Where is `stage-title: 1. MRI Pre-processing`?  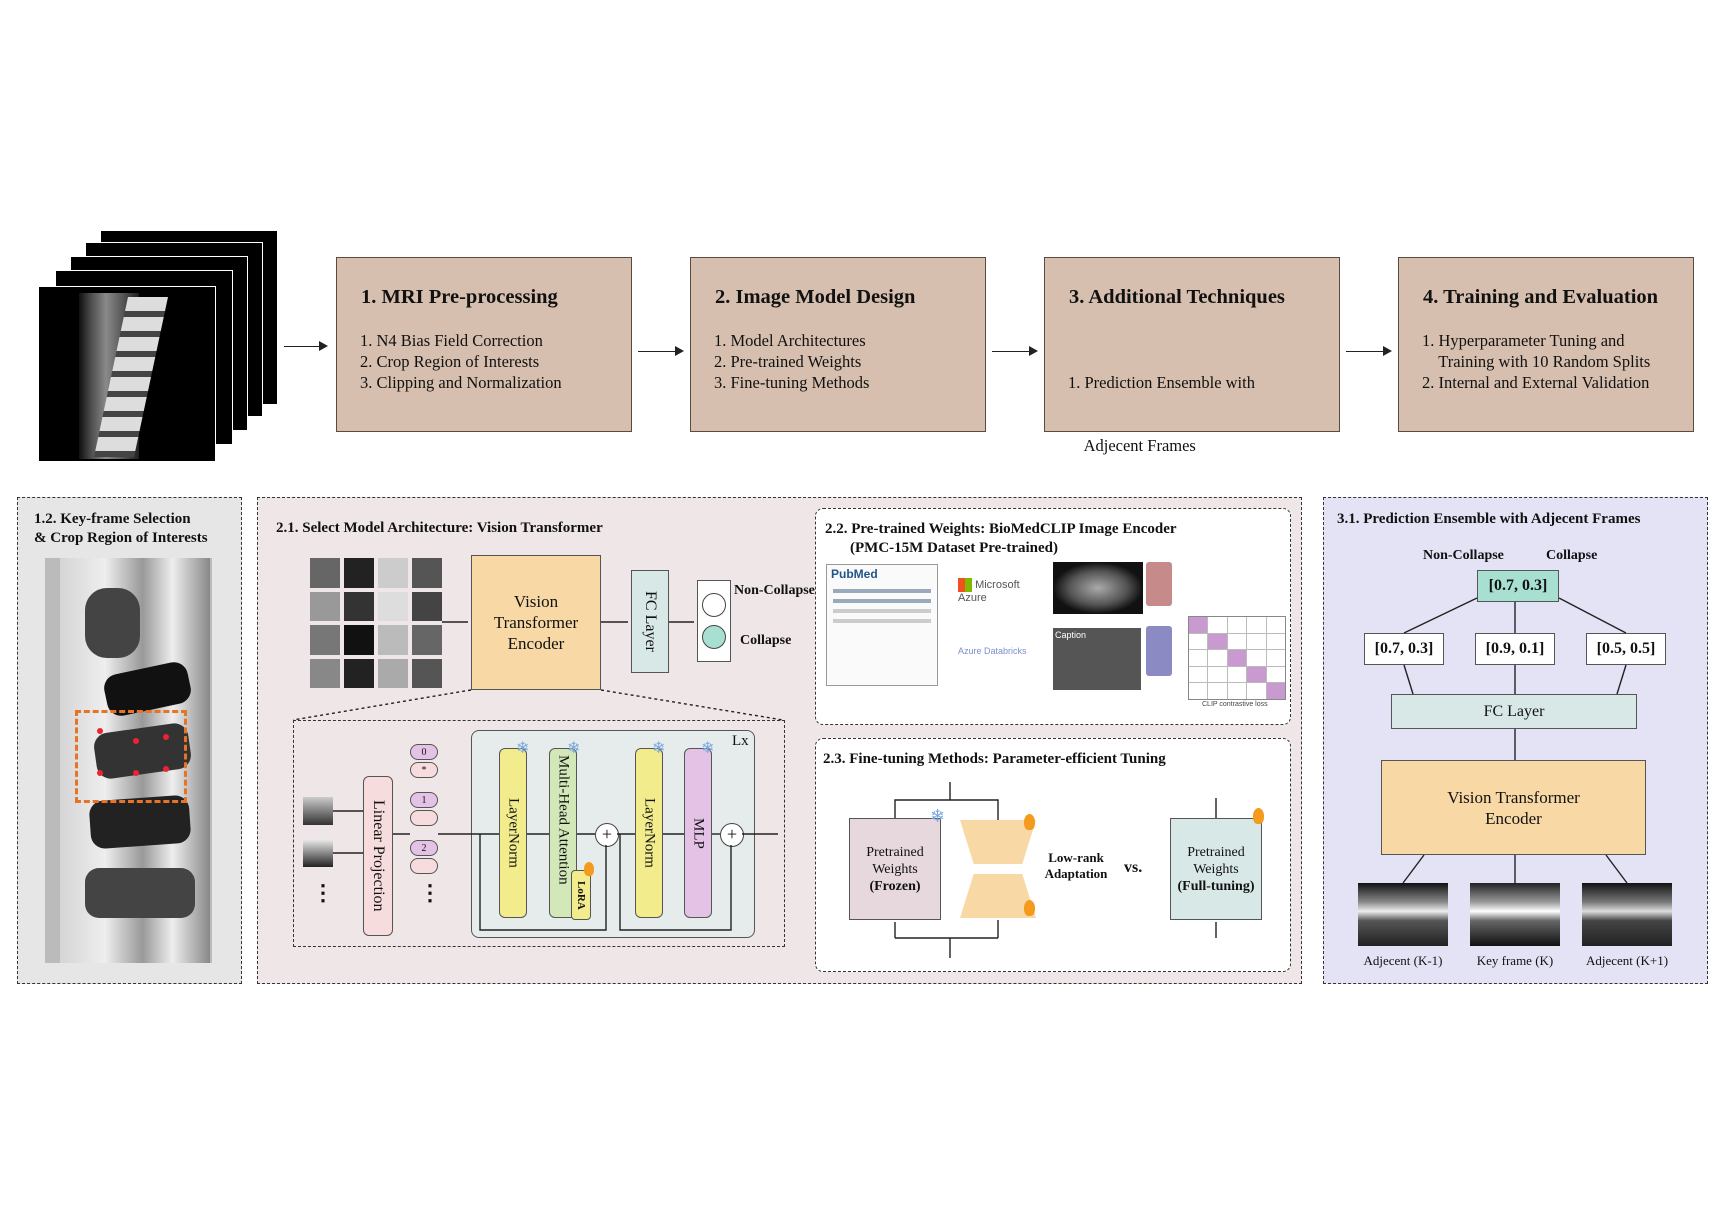
stage-title: 1. MRI Pre-processing is located at coordinates (459, 297).